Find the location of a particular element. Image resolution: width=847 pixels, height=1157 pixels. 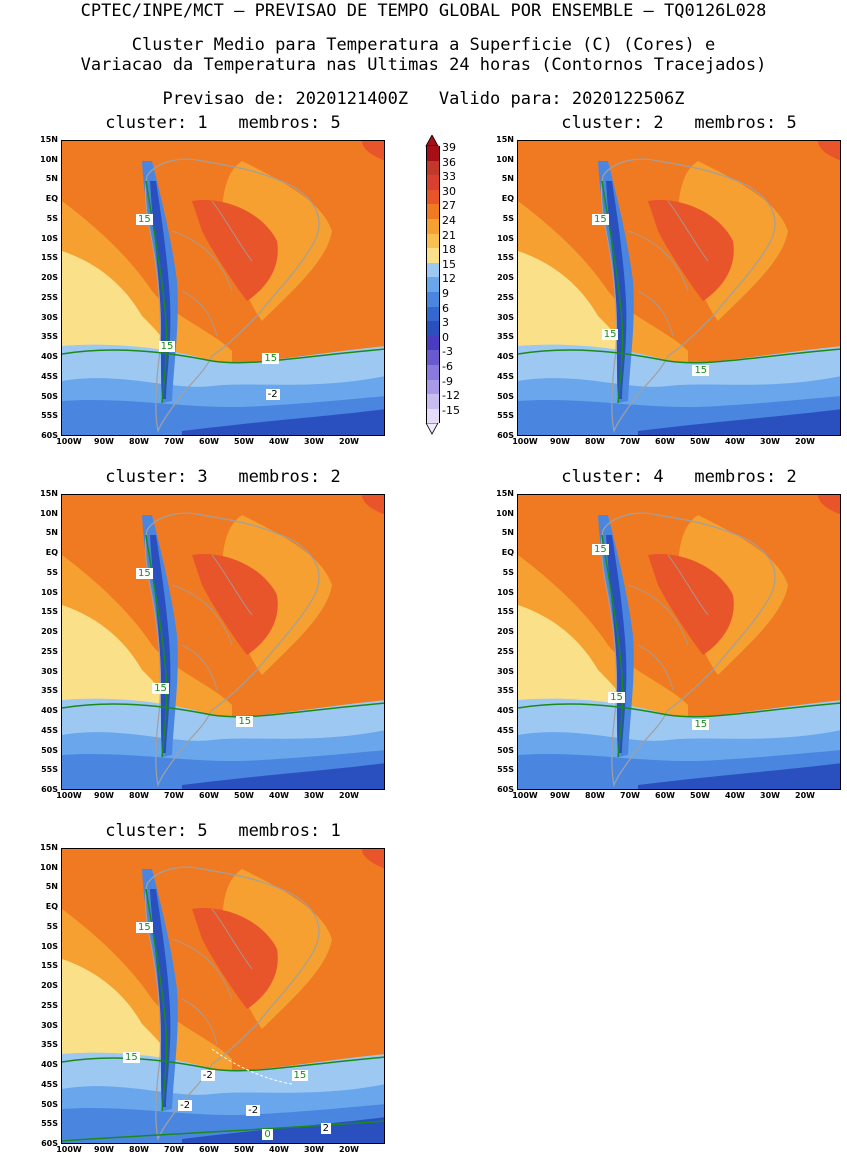

colorbar-label: -3 is located at coordinates (447, 352).